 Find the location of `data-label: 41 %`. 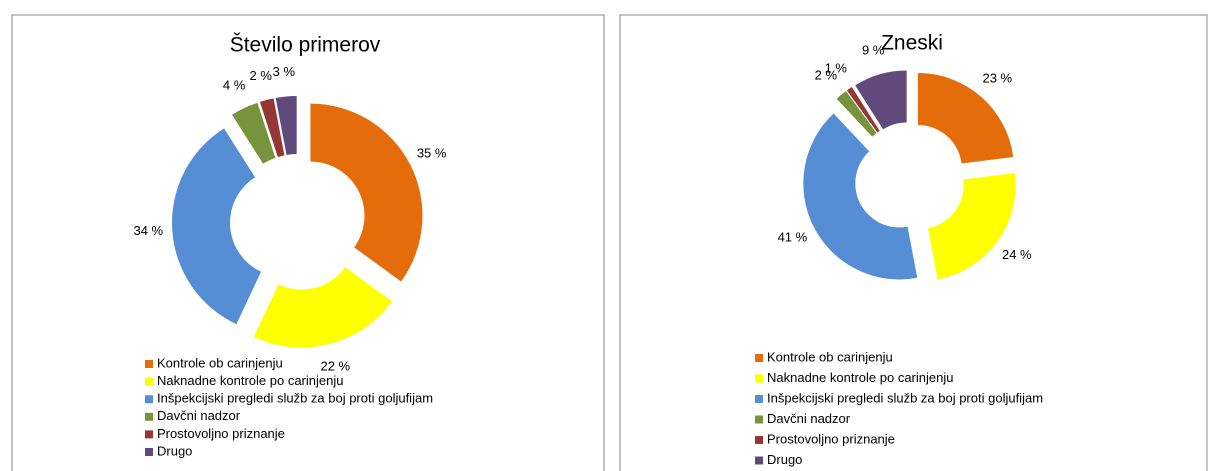

data-label: 41 % is located at coordinates (793, 236).